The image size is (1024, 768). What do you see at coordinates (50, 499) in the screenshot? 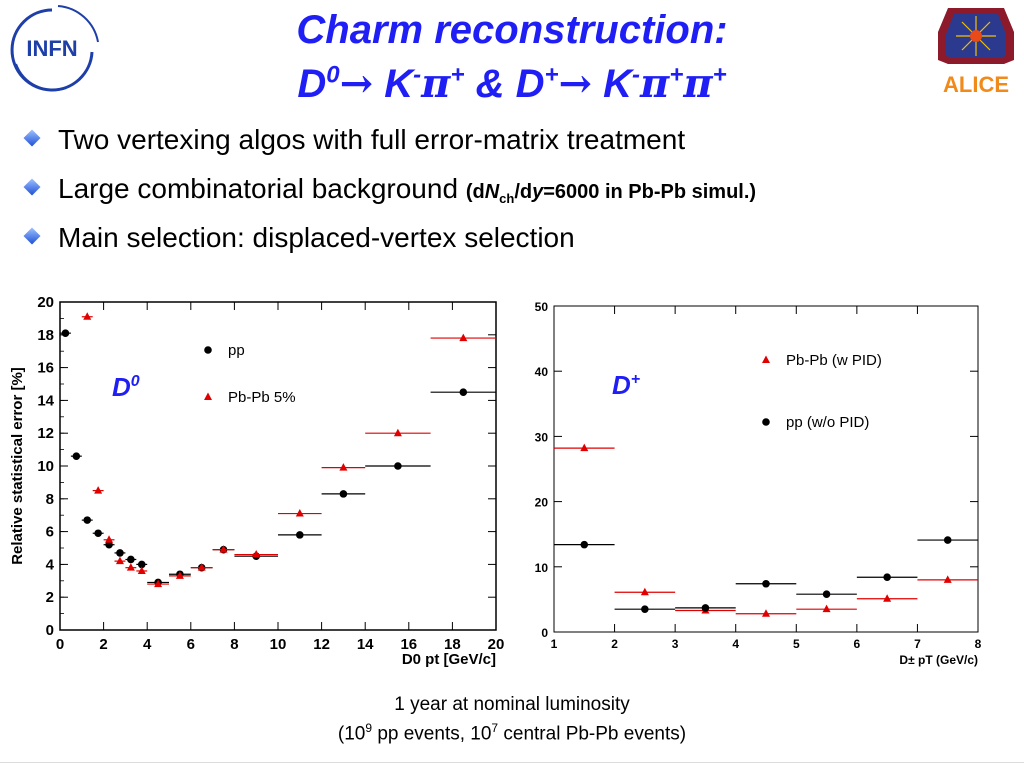
I see `y-tick-label: 8` at bounding box center [50, 499].